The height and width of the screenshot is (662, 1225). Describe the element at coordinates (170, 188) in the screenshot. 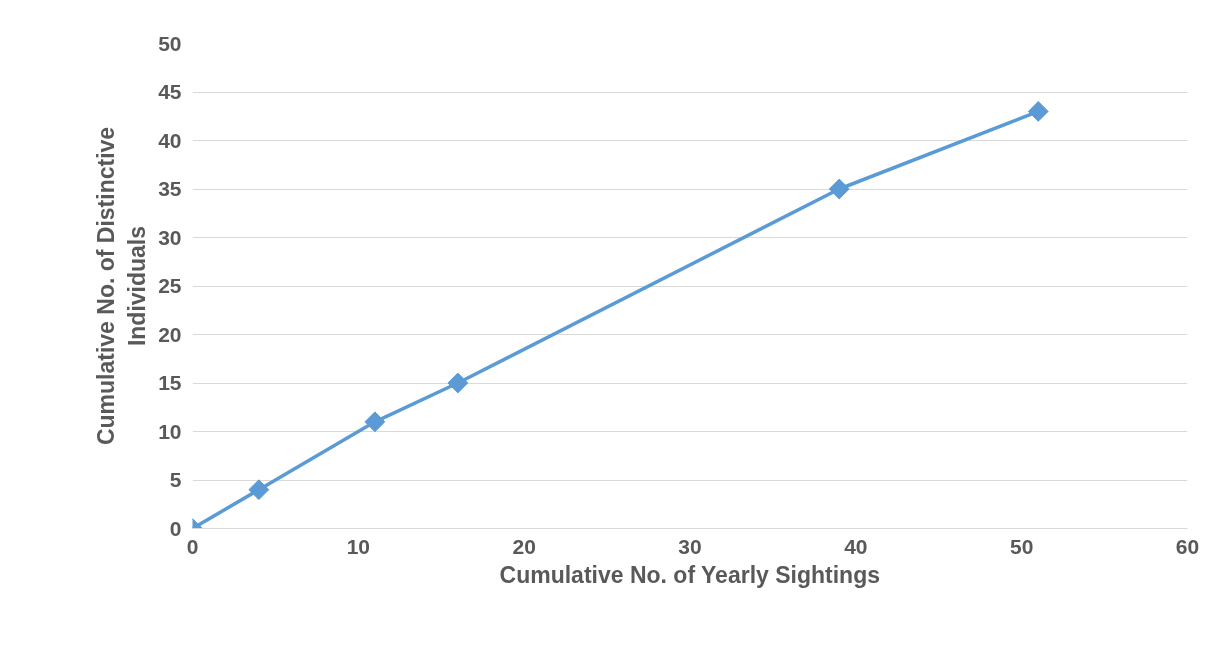

I see `y-tick-label: 35` at that location.